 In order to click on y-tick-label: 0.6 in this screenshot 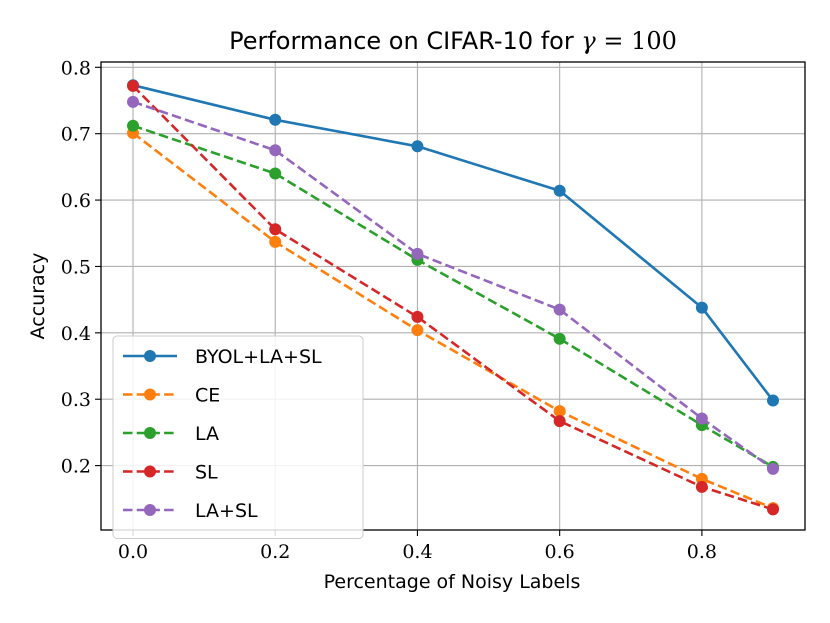, I will do `click(76, 201)`.